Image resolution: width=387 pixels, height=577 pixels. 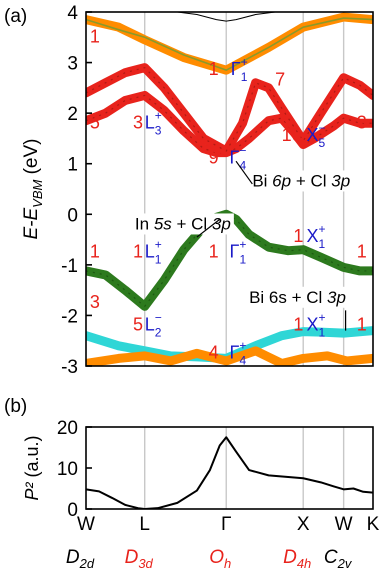 What do you see at coordinates (15, 406) in the screenshot?
I see `panel-b-label: (b)` at bounding box center [15, 406].